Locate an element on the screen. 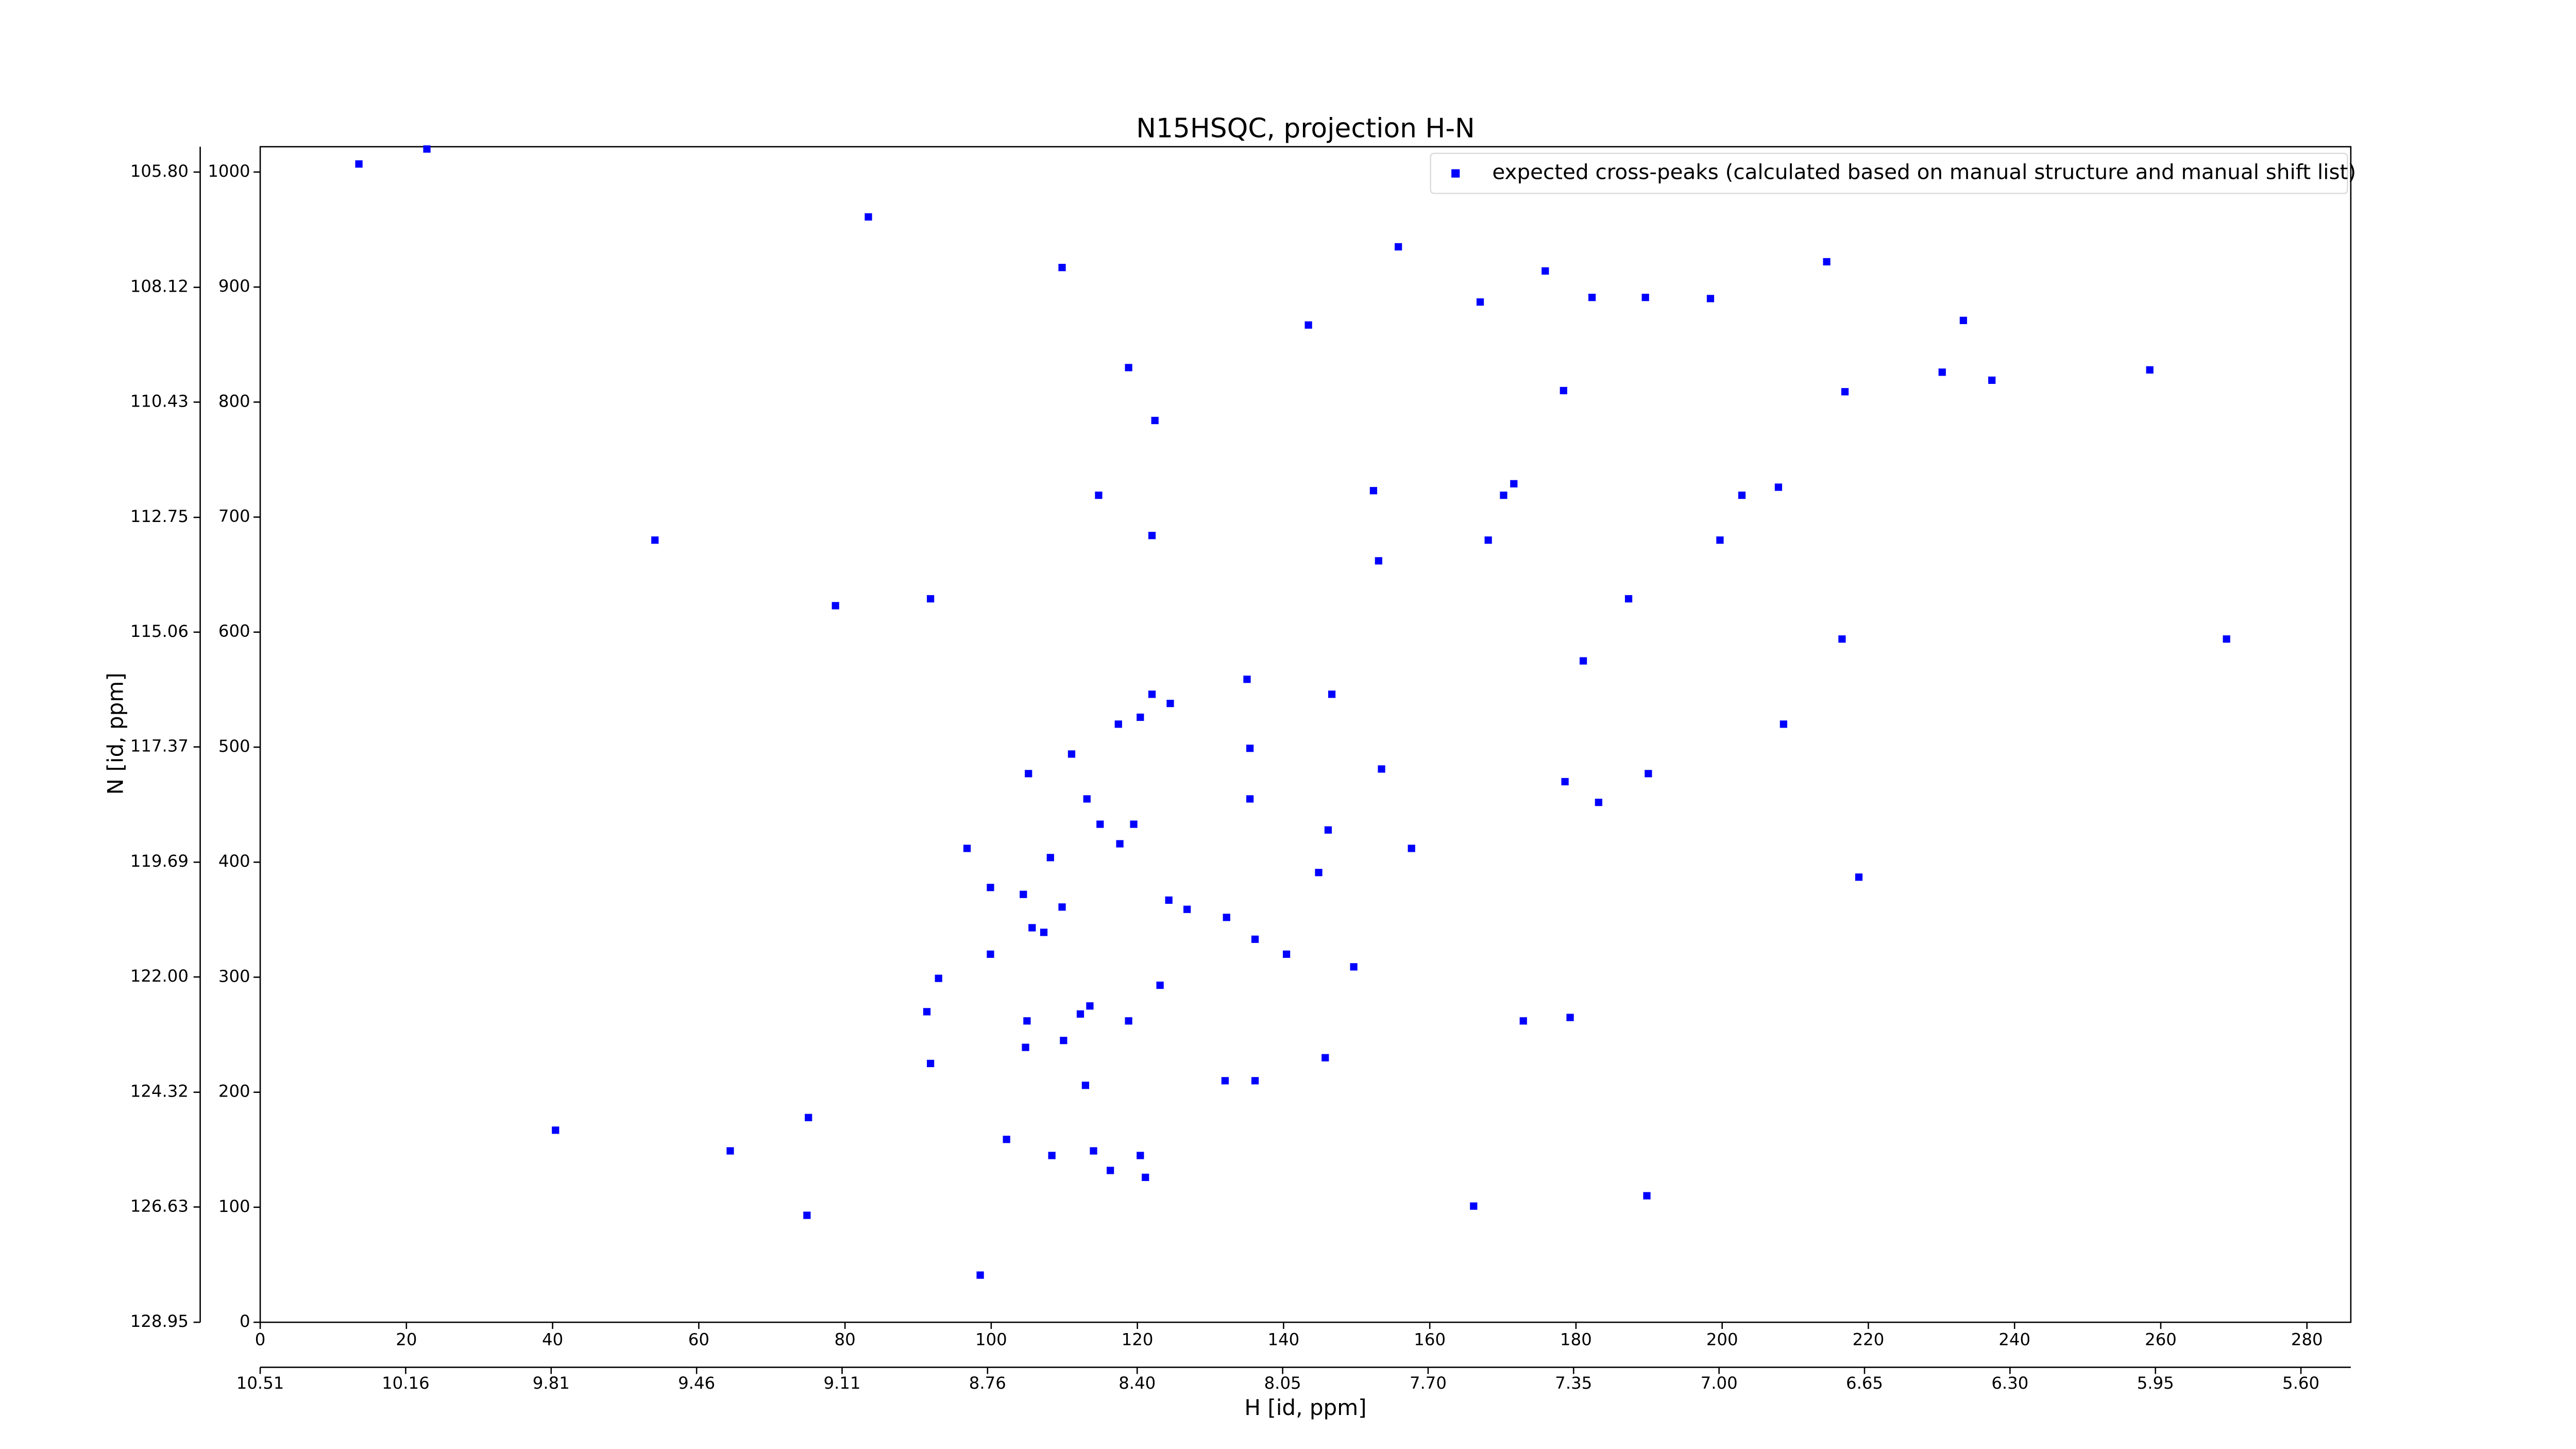 The height and width of the screenshot is (1449, 2576). x-tick-label: 200 is located at coordinates (1722, 1340).